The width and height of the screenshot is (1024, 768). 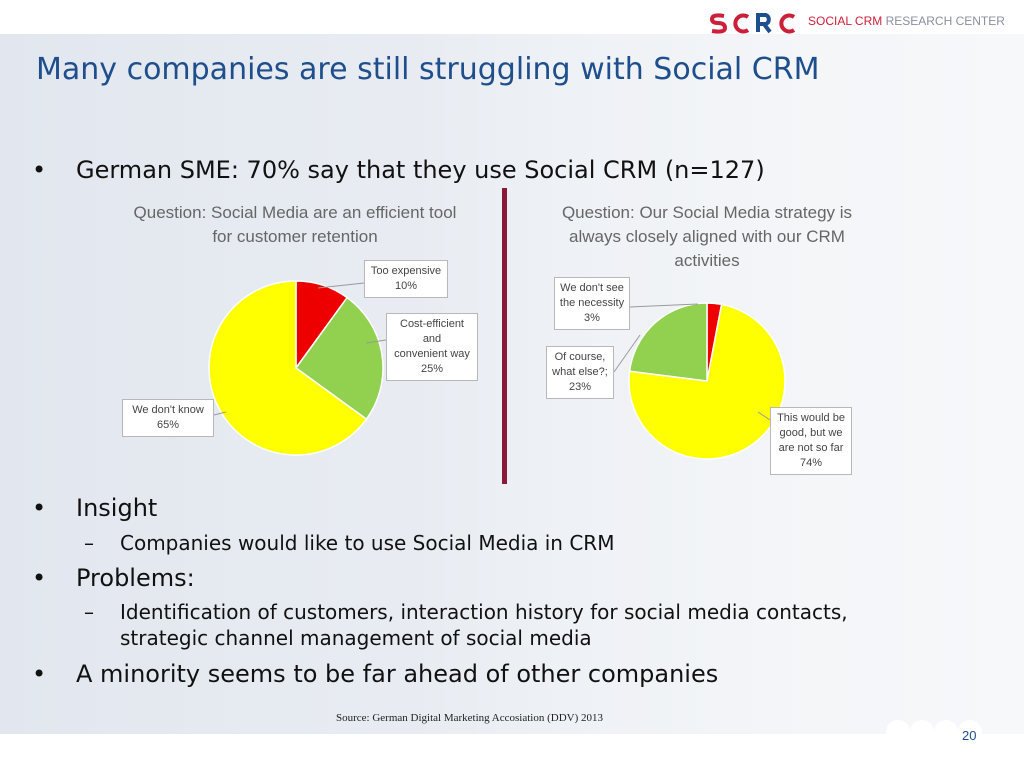 What do you see at coordinates (512, 17) in the screenshot?
I see `header-strip` at bounding box center [512, 17].